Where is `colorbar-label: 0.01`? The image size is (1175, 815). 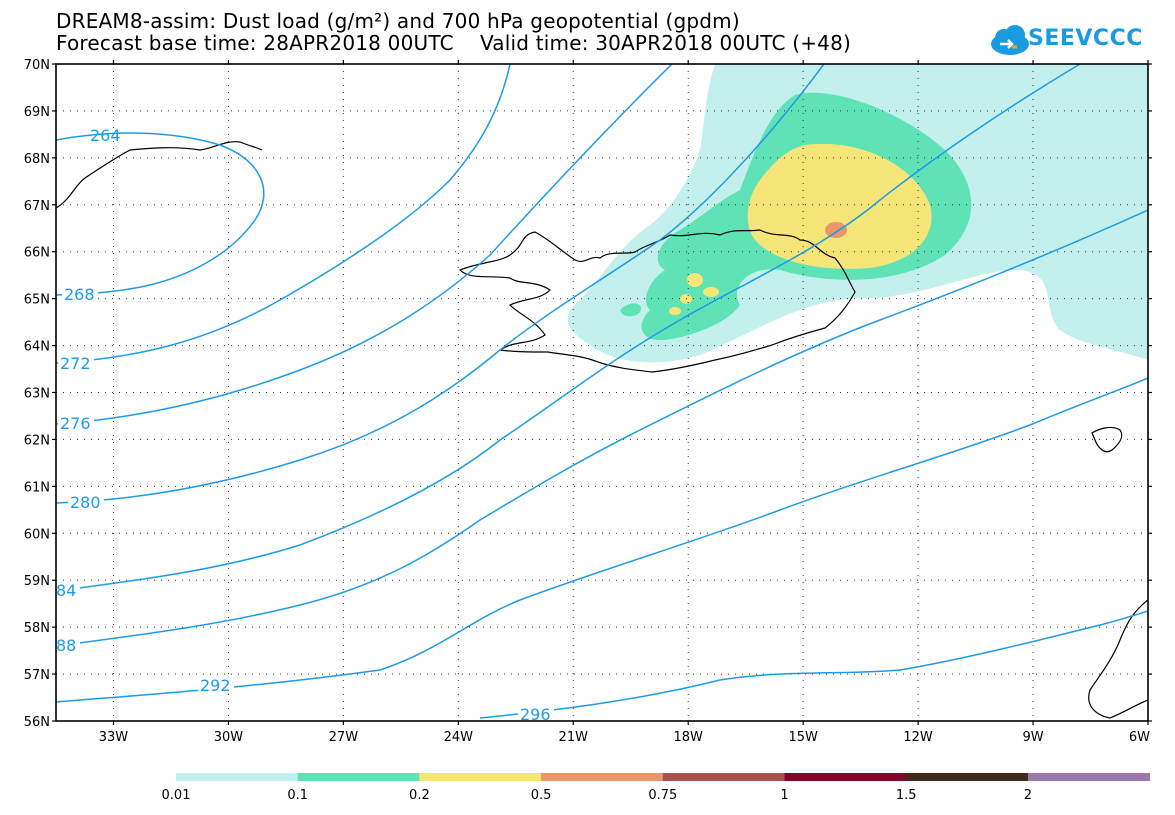
colorbar-label: 0.01 is located at coordinates (176, 795).